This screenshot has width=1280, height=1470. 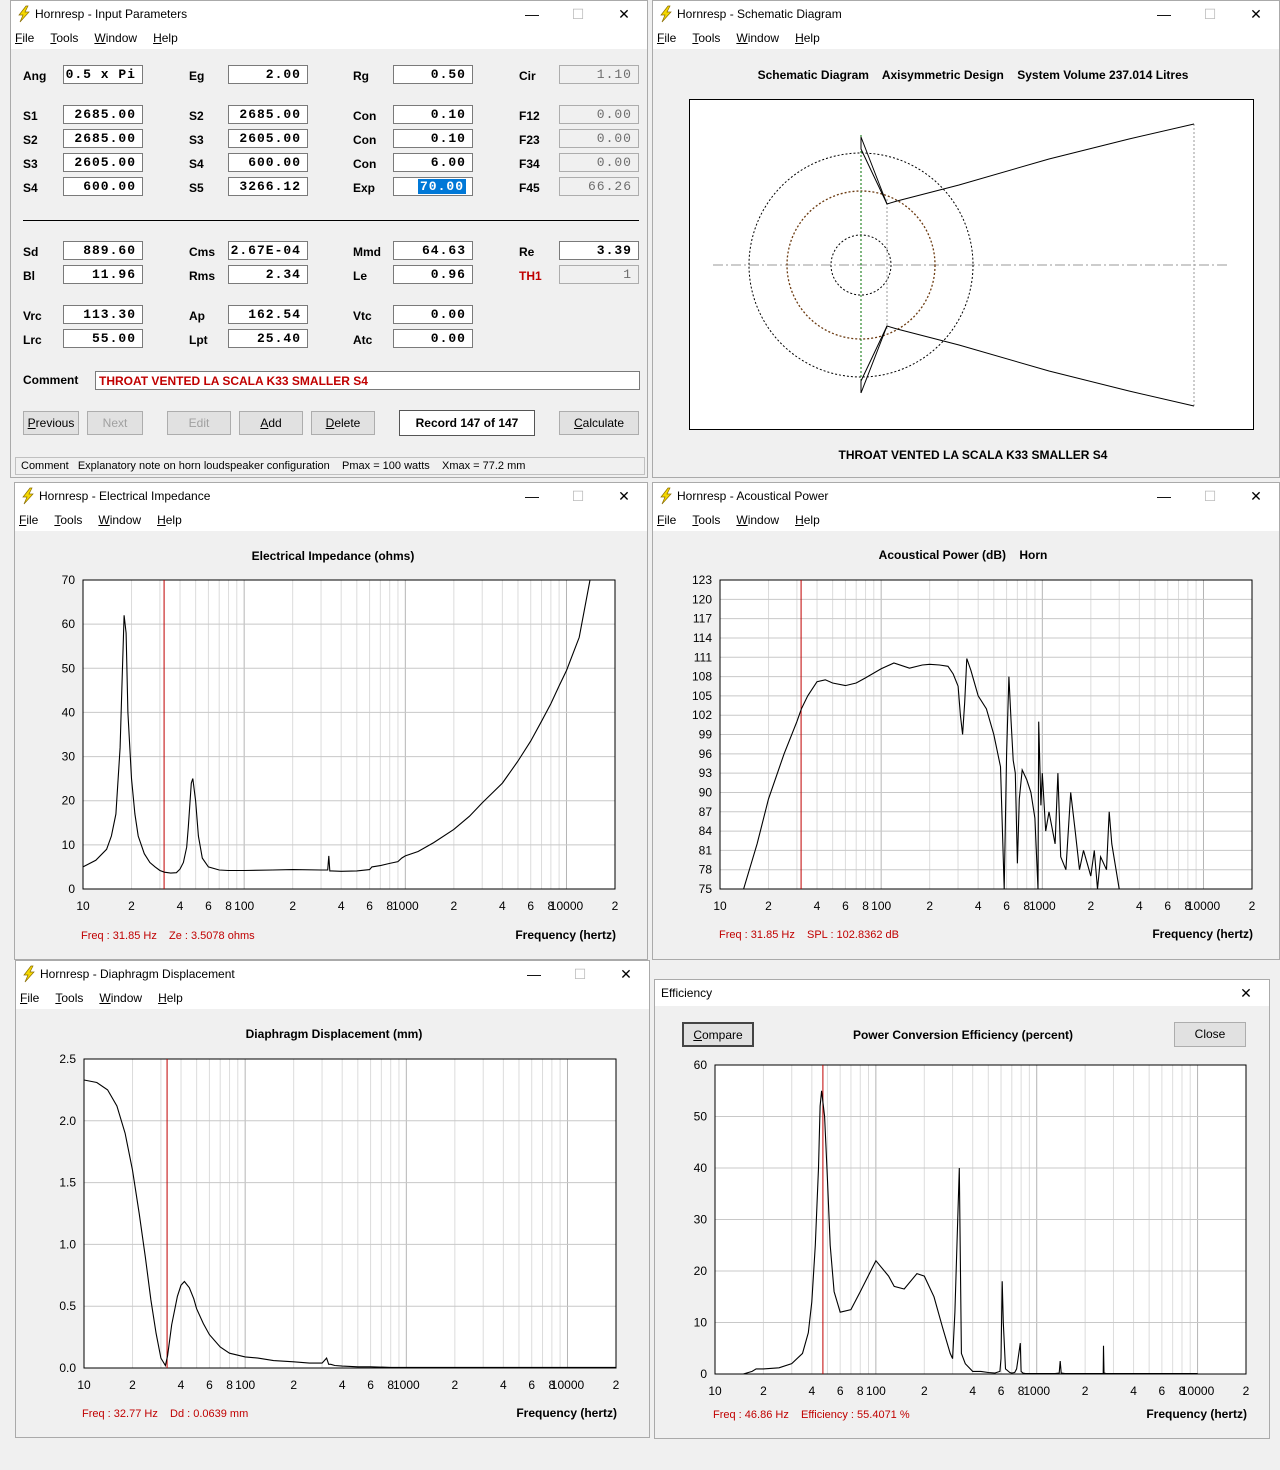 What do you see at coordinates (365, 164) in the screenshot?
I see `param-label: Con` at bounding box center [365, 164].